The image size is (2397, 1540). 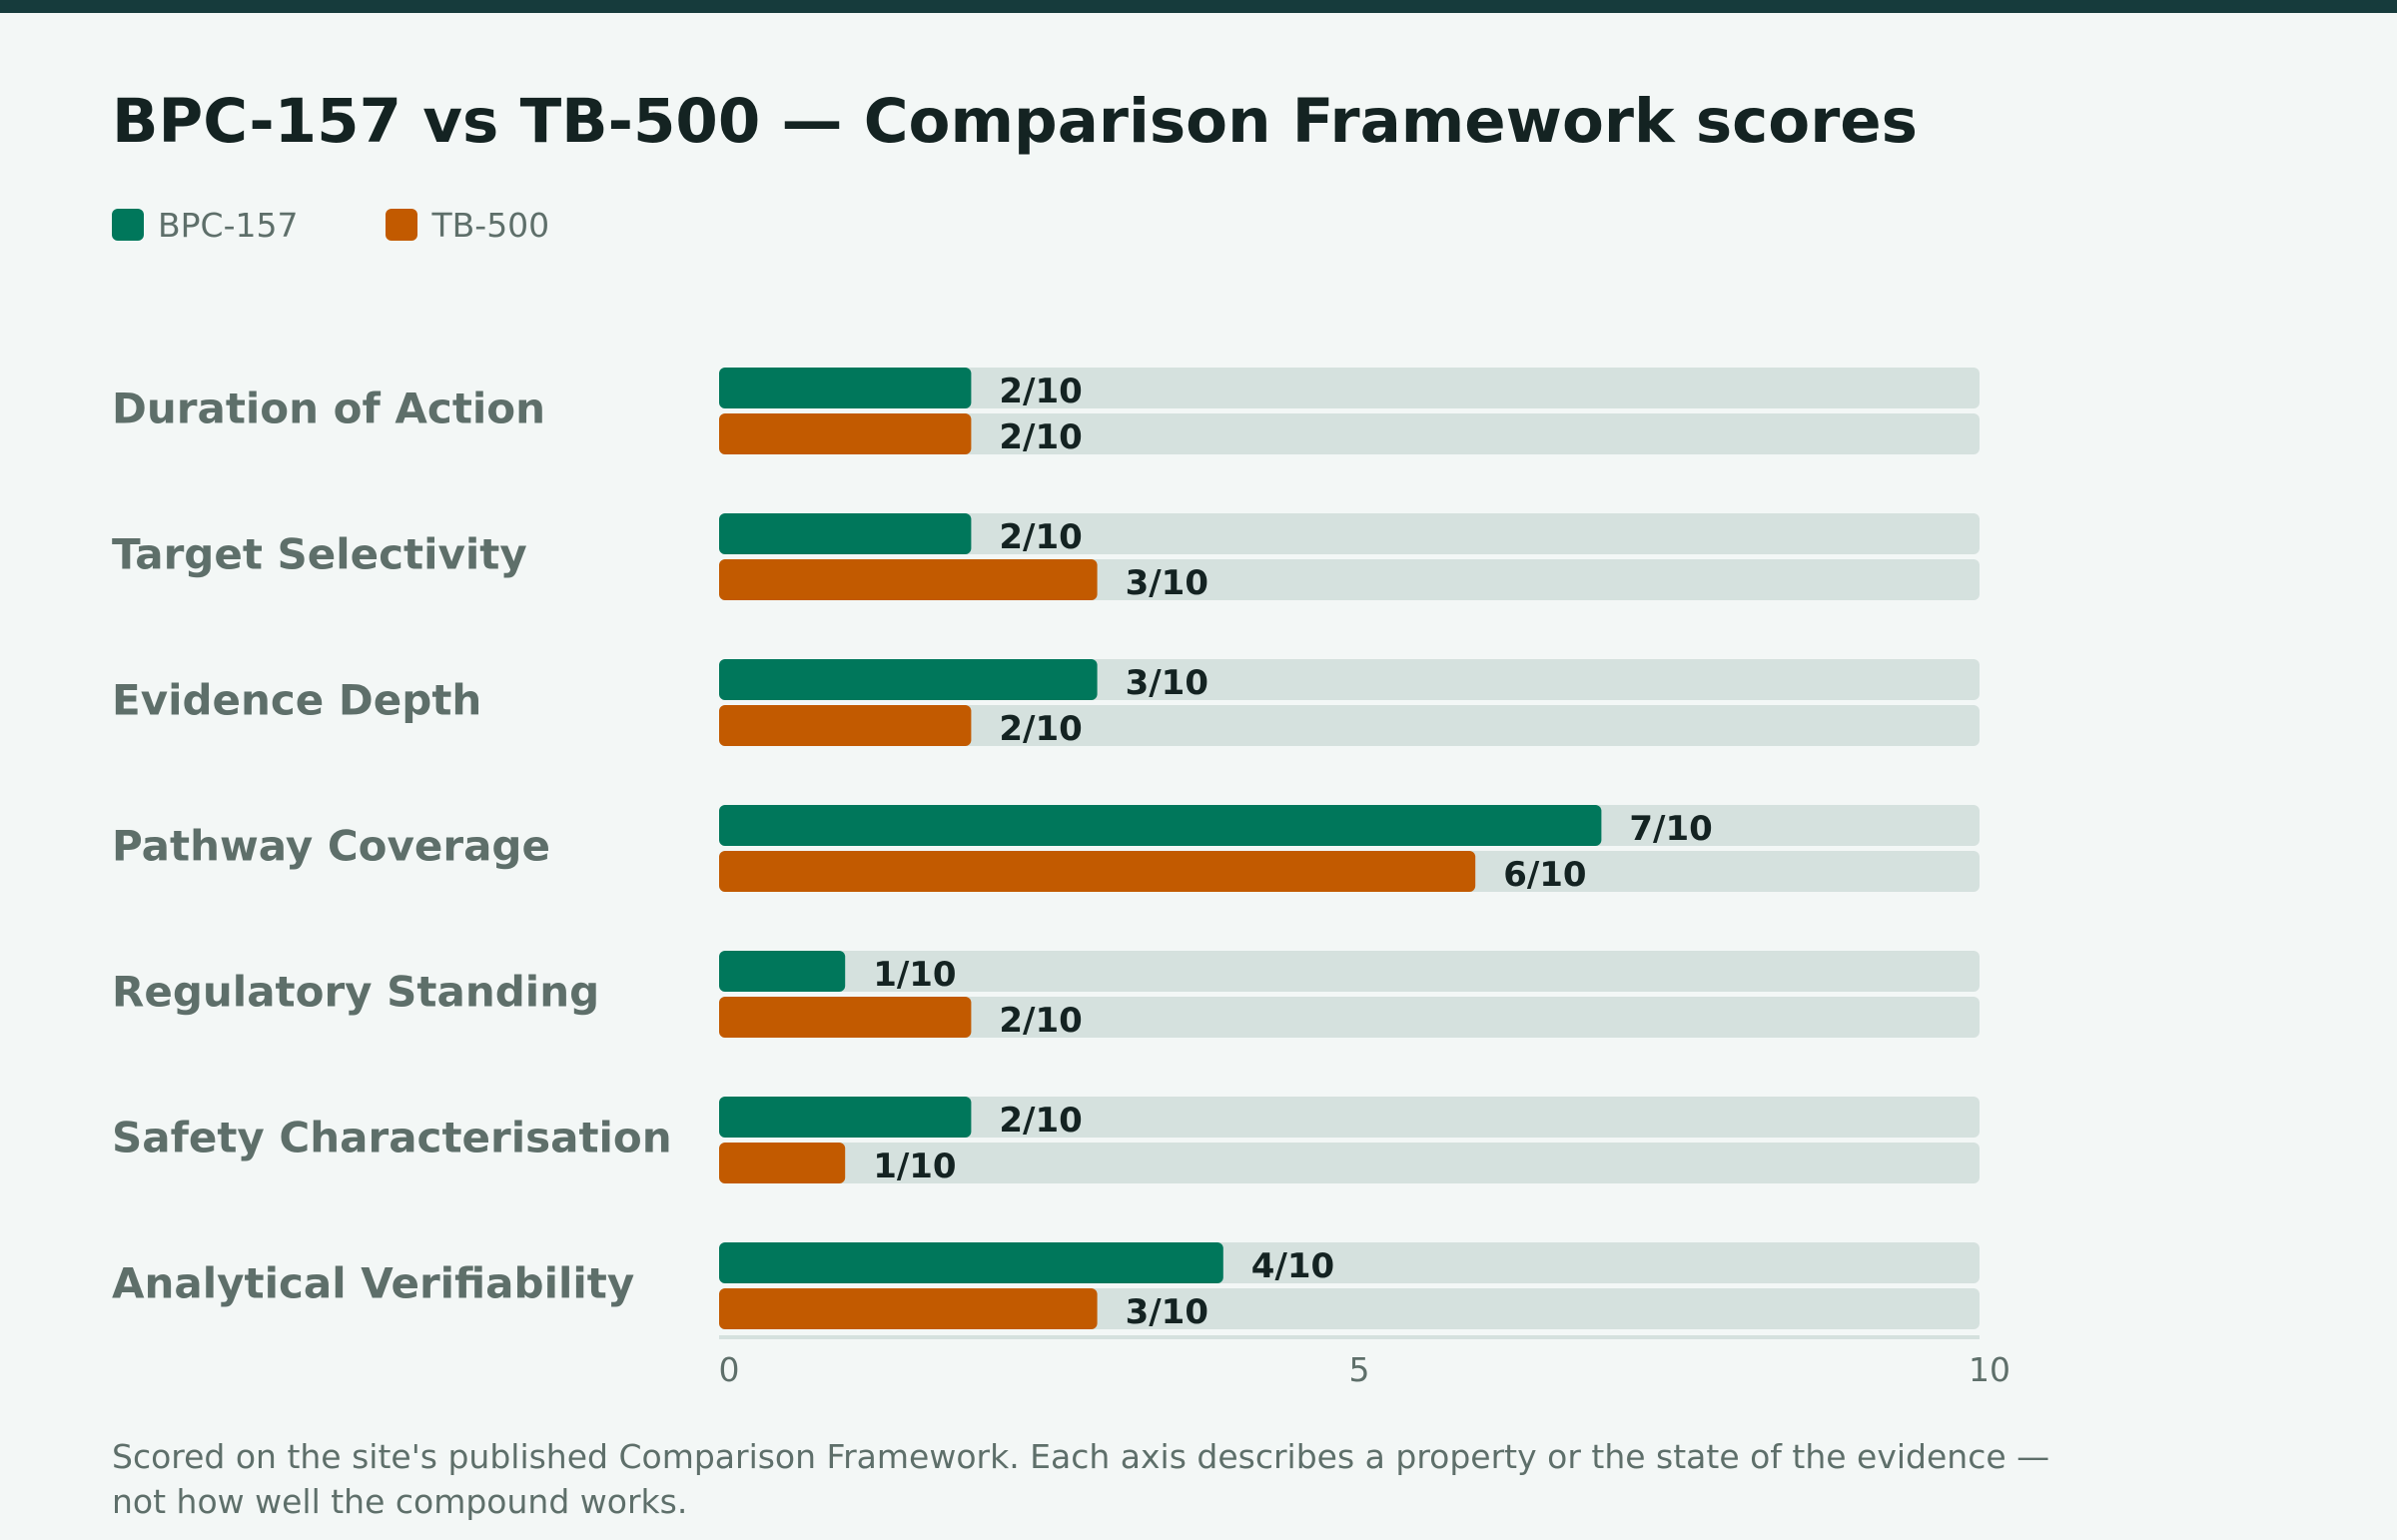 I want to click on x-tick-label: 0, so click(x=729, y=1369).